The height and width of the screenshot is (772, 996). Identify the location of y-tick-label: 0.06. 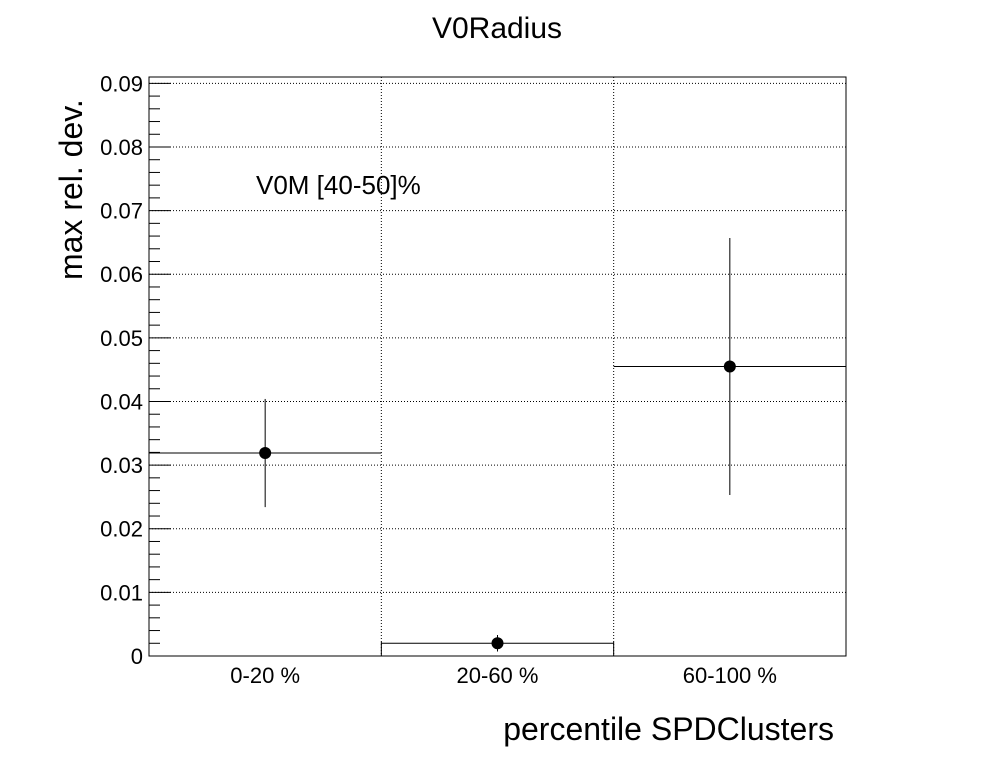
(121, 274).